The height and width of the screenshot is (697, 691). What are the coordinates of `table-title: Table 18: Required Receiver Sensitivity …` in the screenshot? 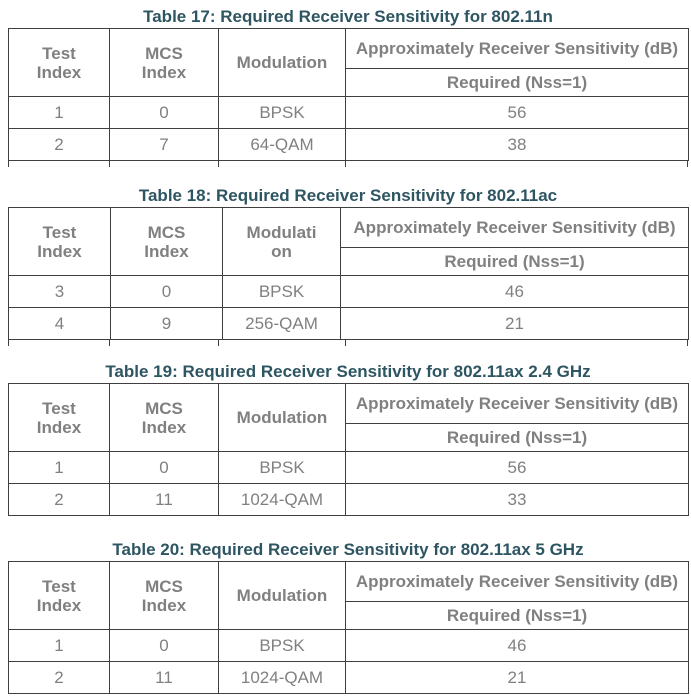 It's located at (348, 195).